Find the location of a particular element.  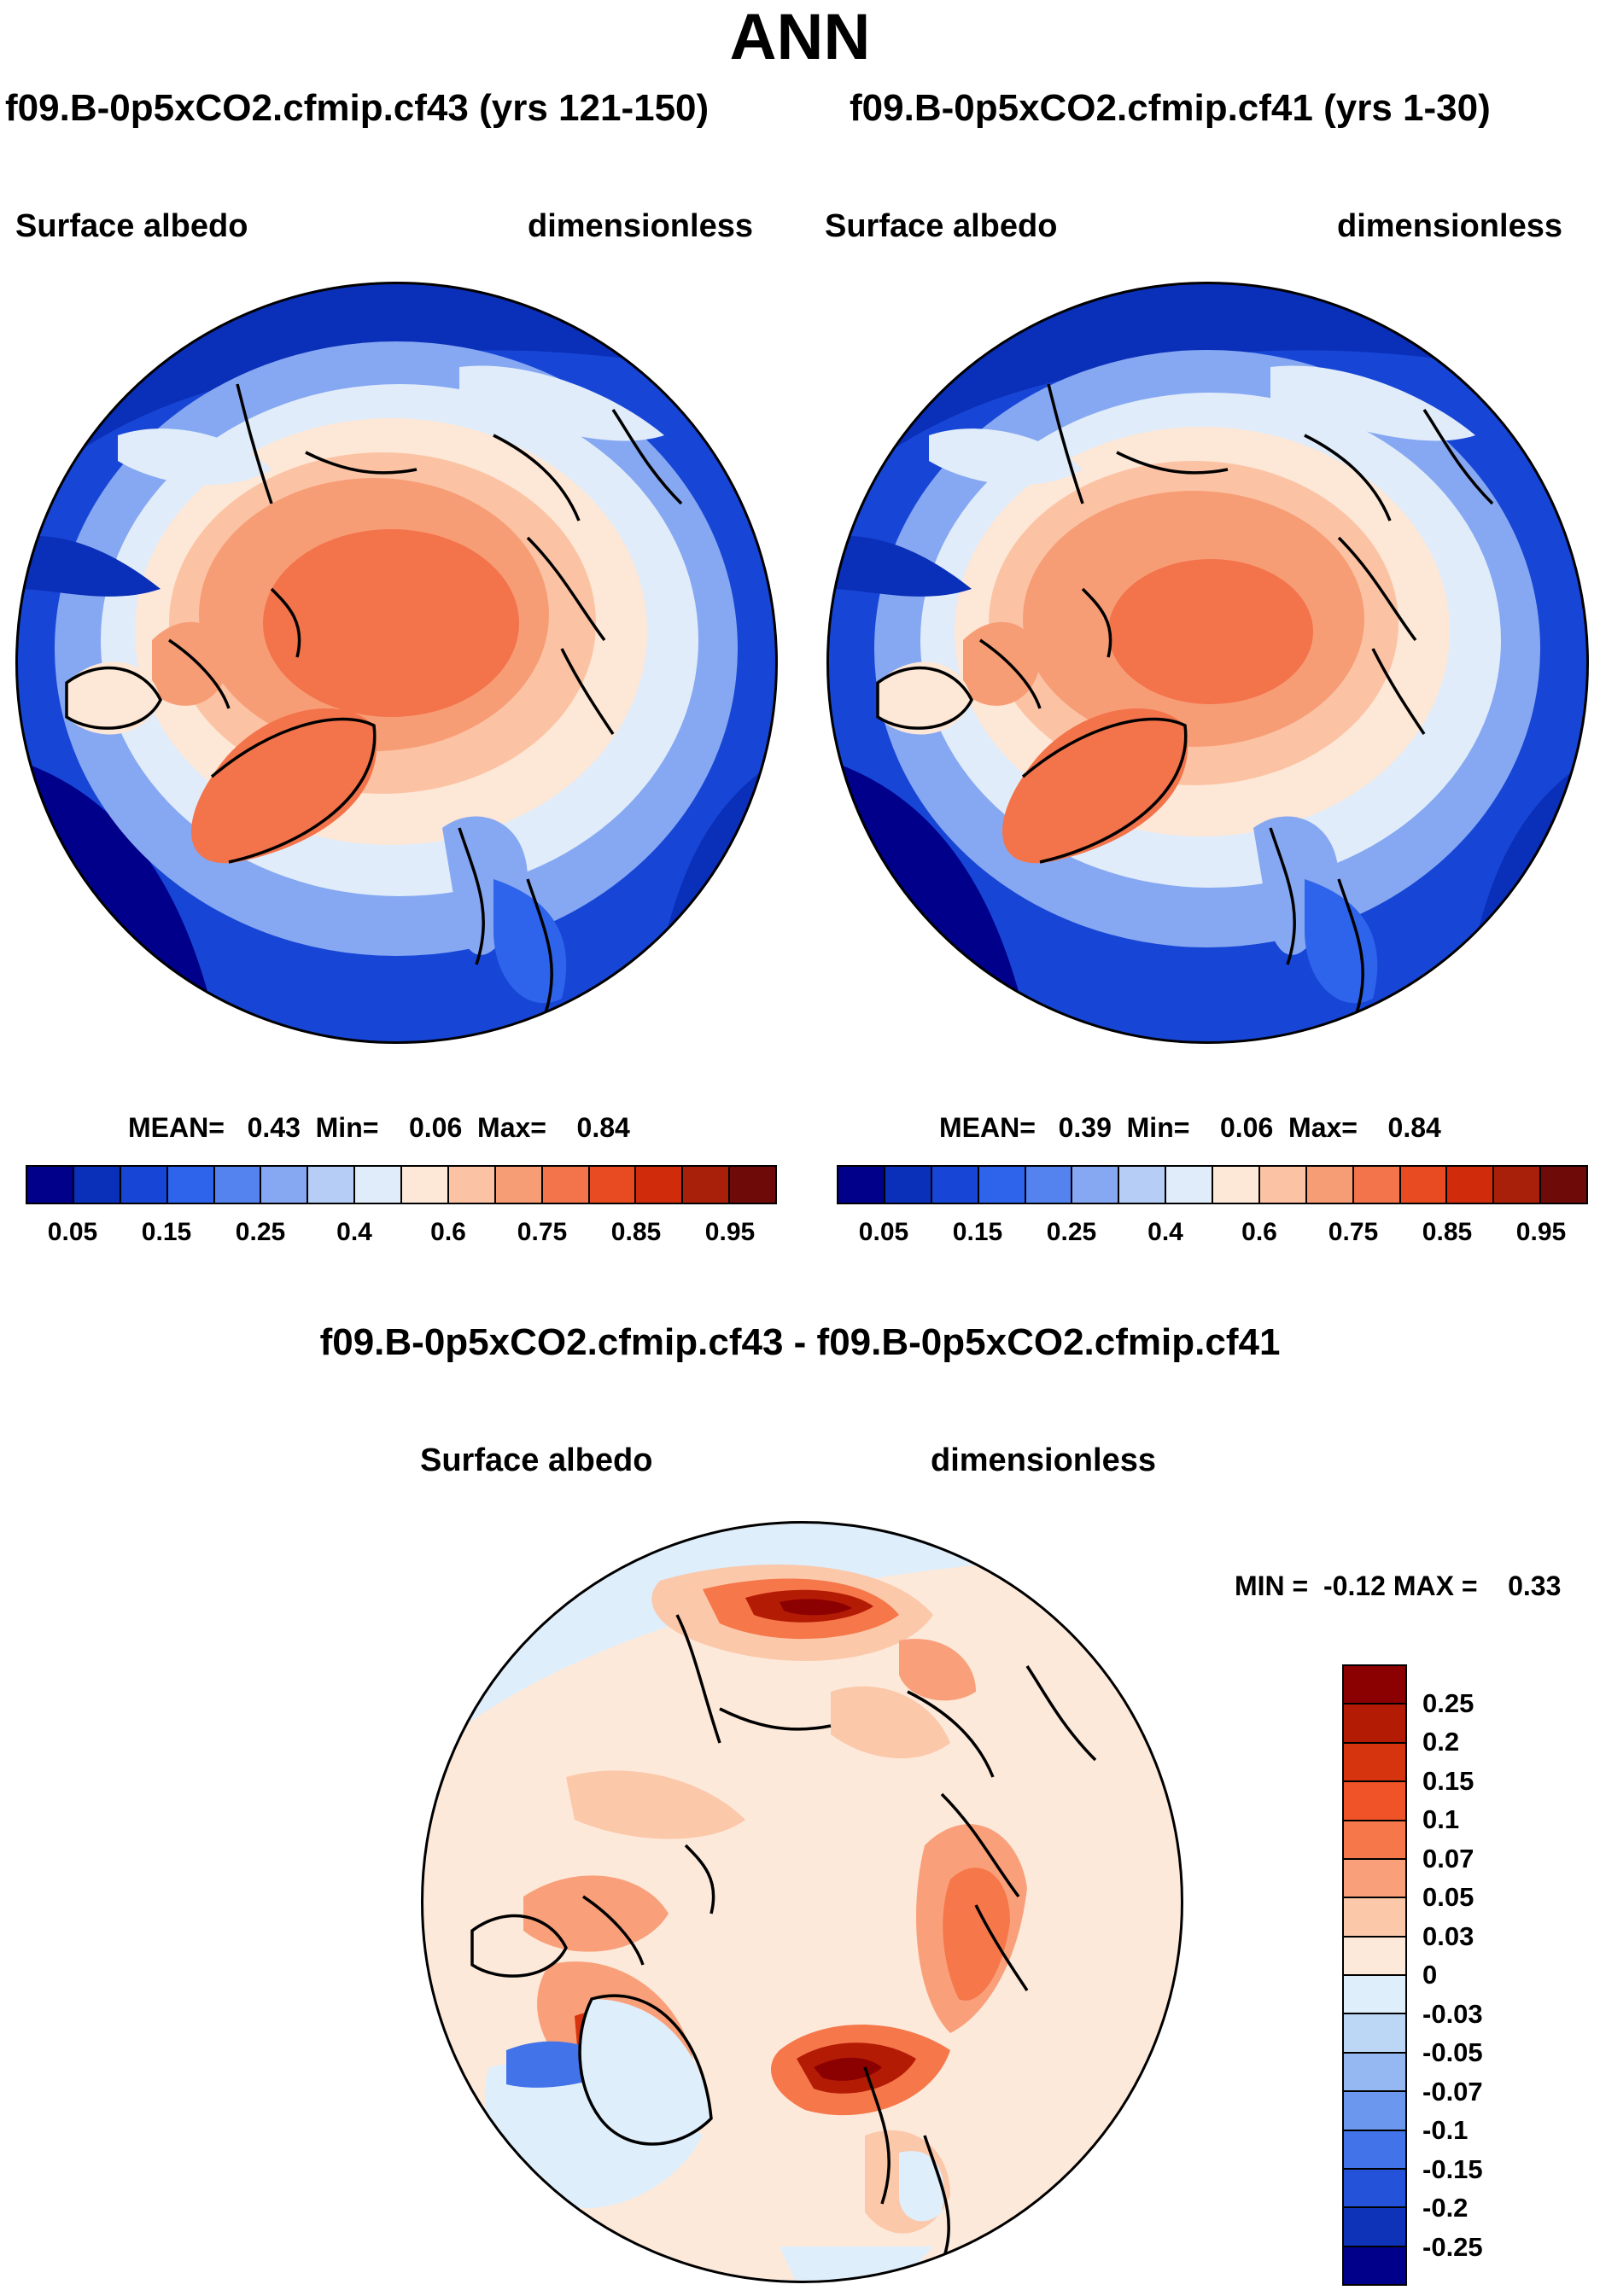

difference-tick: 0.05 is located at coordinates (1448, 1897).